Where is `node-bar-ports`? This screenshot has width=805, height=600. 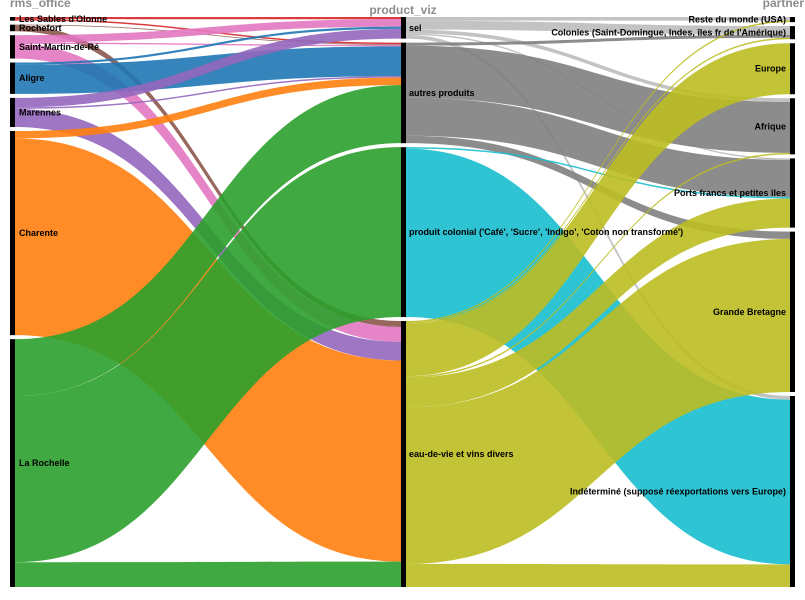
node-bar-ports is located at coordinates (792, 193).